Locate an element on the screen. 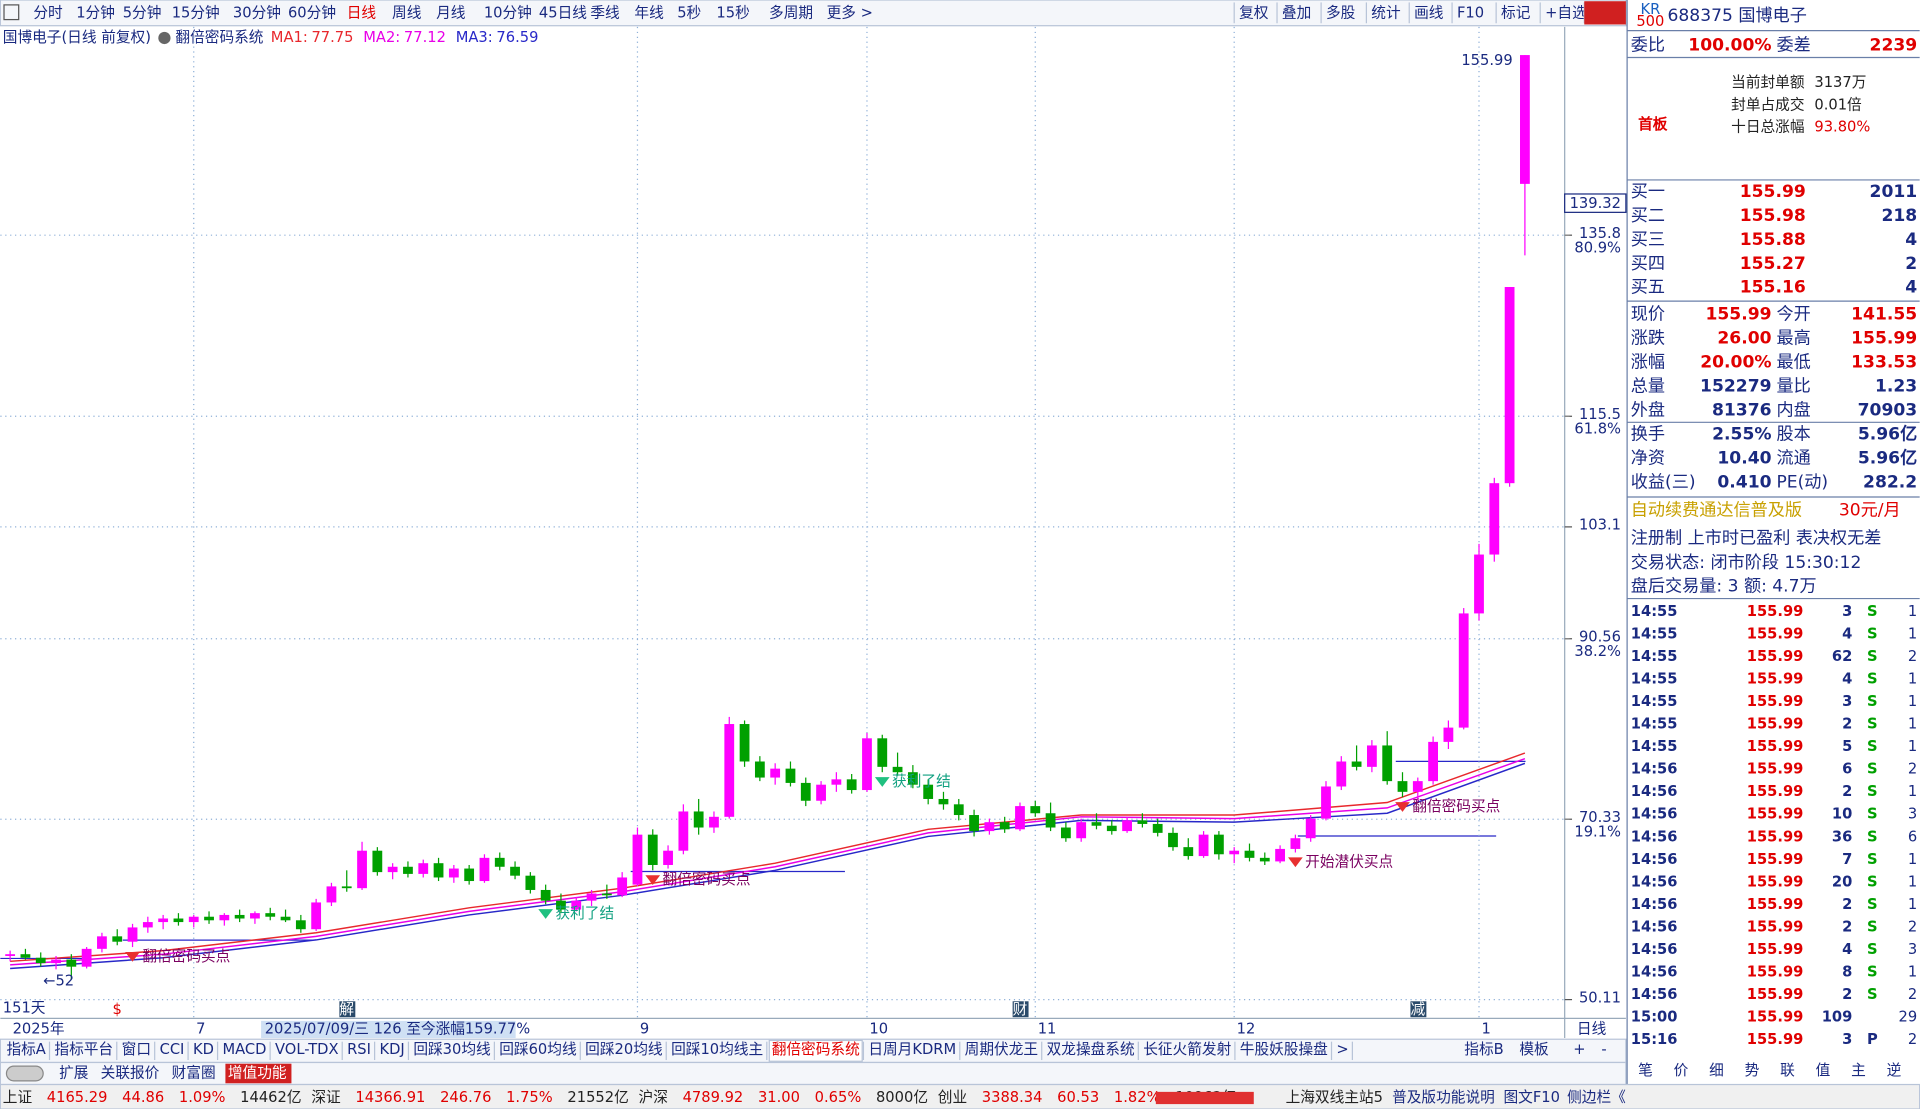  period-tab: 5秒 is located at coordinates (689, 12).